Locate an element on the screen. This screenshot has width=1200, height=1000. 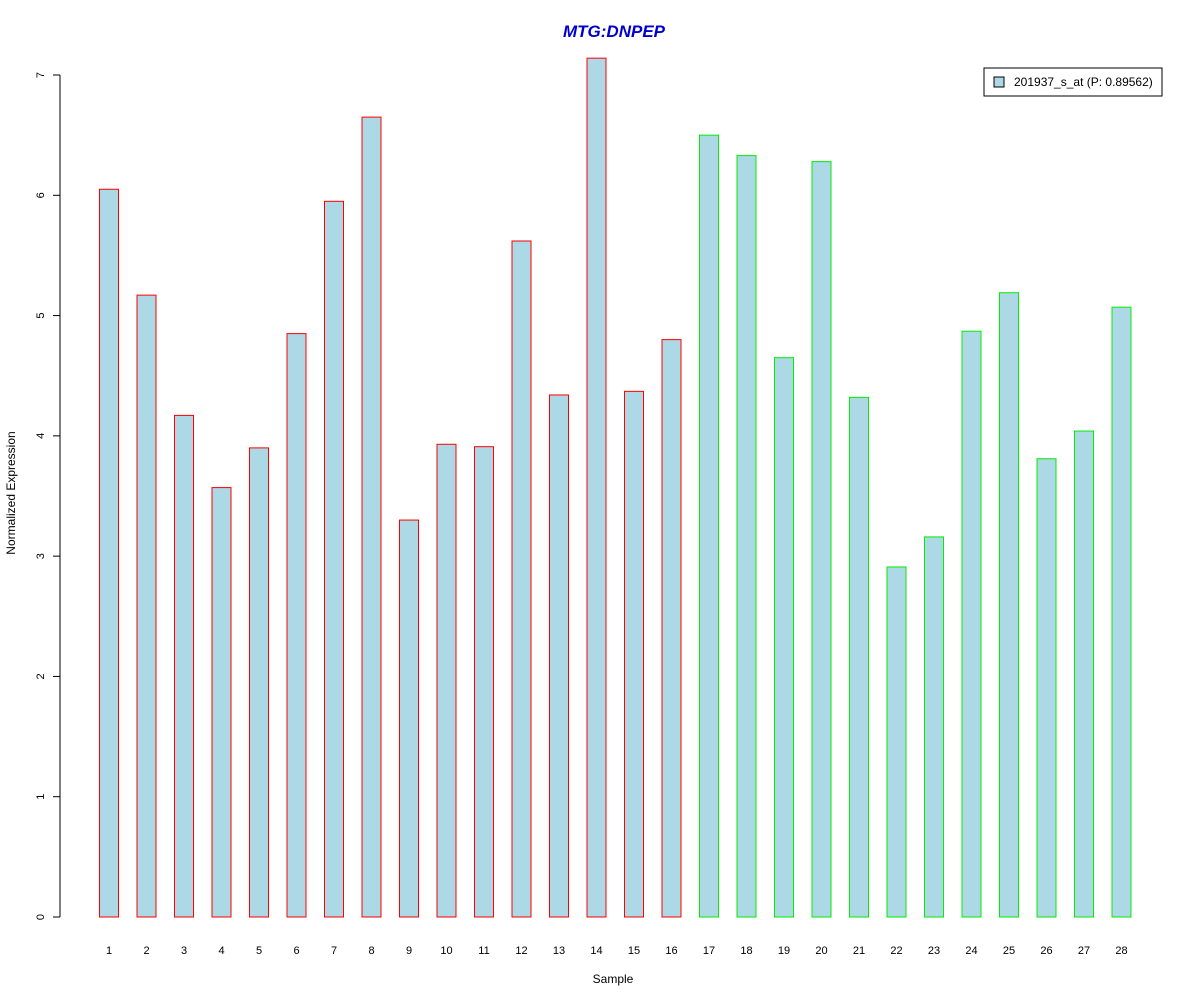
y-tick-label: 6 is located at coordinates (41, 195).